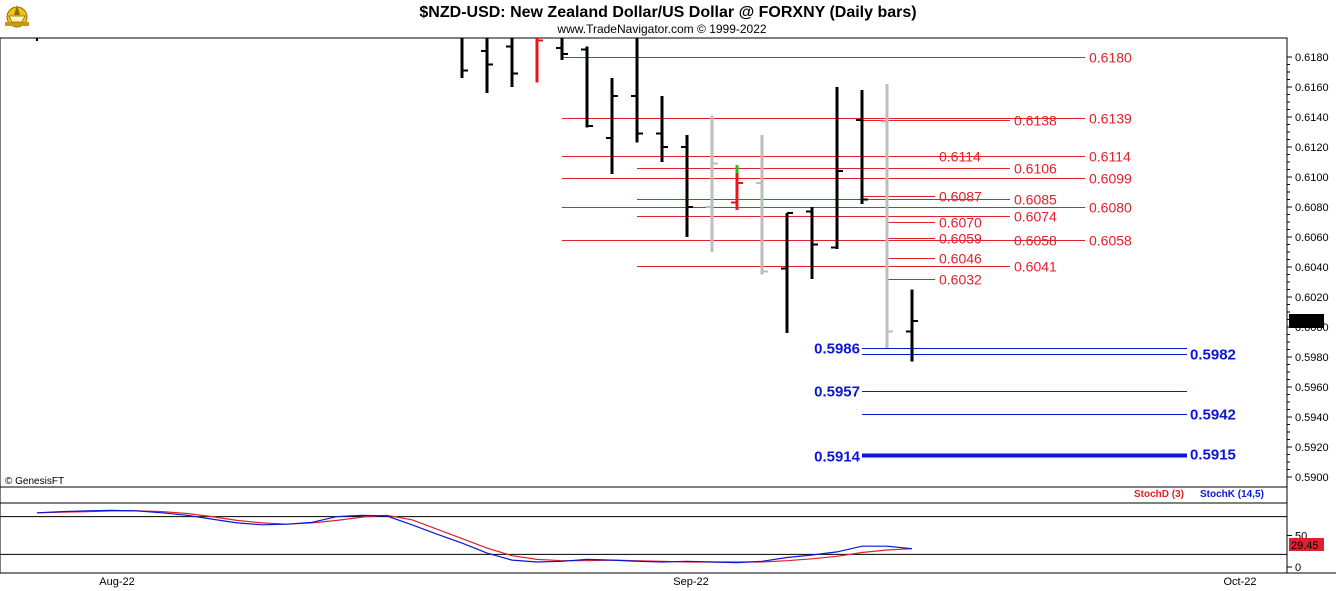  I want to click on red-level-label: 0.6074, so click(1035, 217).